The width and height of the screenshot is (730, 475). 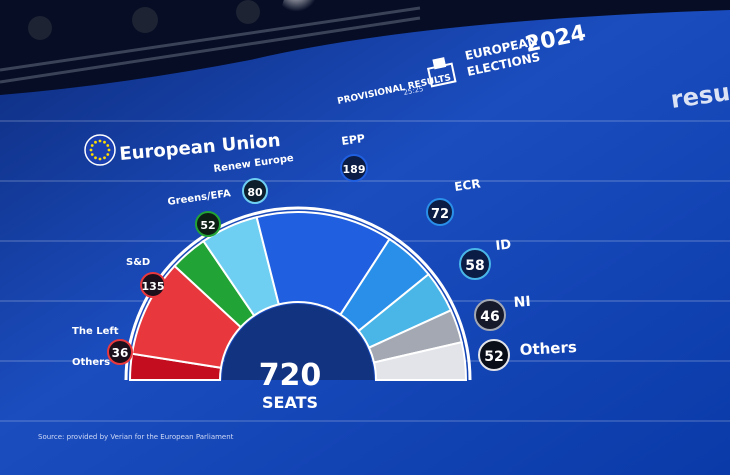 I want to click on seat-badge-greens-efa, so click(x=208, y=224).